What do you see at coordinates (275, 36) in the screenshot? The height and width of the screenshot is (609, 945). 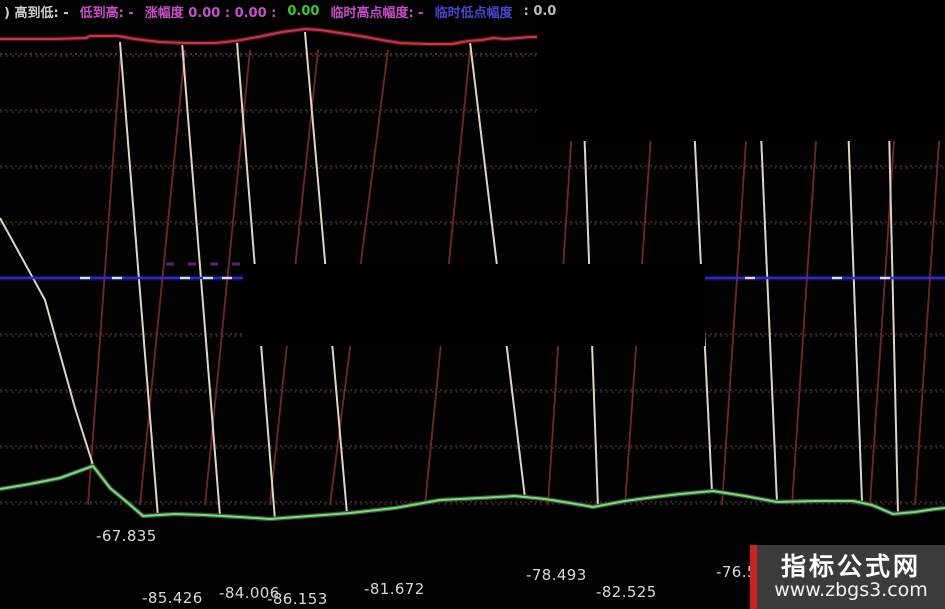 I see `top-red-line` at bounding box center [275, 36].